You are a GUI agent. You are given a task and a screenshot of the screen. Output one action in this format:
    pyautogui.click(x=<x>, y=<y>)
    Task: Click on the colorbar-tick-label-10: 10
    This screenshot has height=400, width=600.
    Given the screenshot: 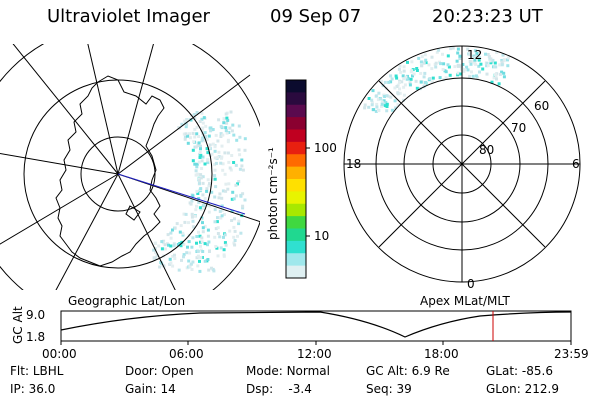 What is the action you would take?
    pyautogui.click(x=321, y=236)
    